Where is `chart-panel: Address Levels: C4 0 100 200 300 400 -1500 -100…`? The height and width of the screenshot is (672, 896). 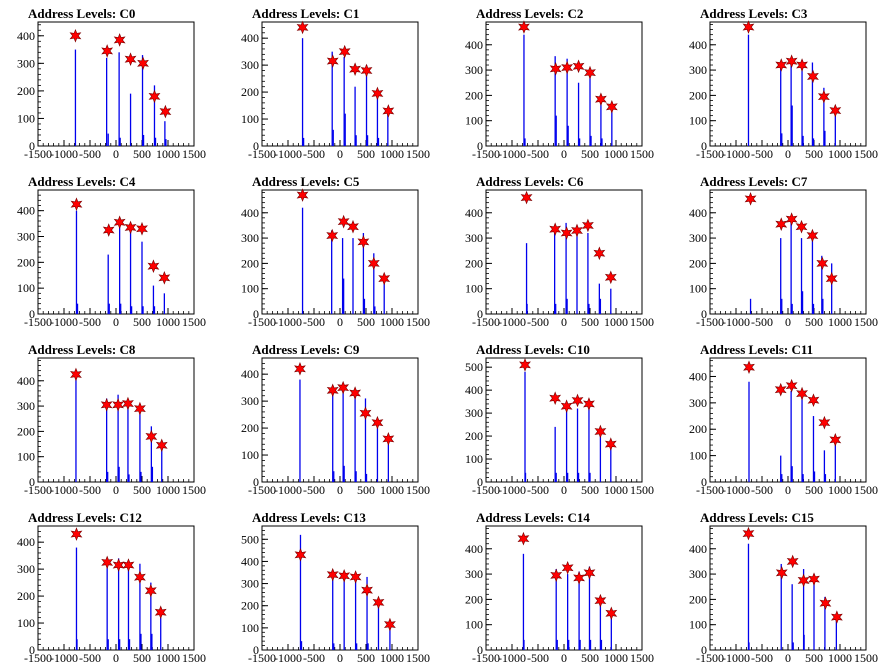 chart-panel: Address Levels: C4 0 100 200 300 400 -1500 -100… is located at coordinates (112, 252).